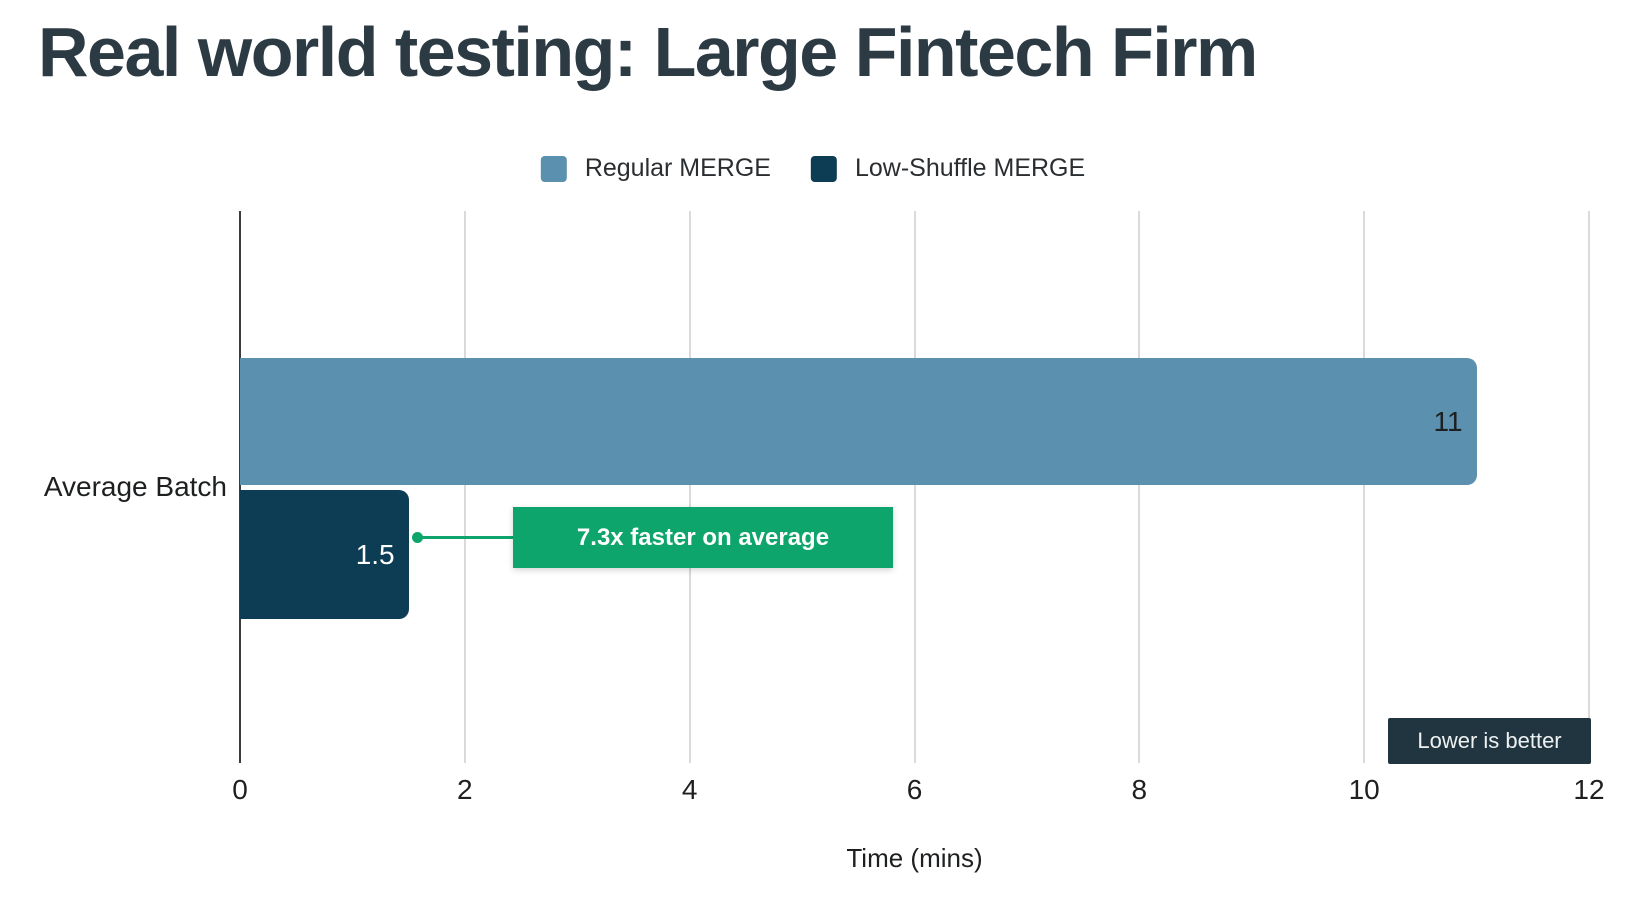 This screenshot has height=899, width=1626. I want to click on legend-label-regular-merge: Regular MERGE, so click(677, 168).